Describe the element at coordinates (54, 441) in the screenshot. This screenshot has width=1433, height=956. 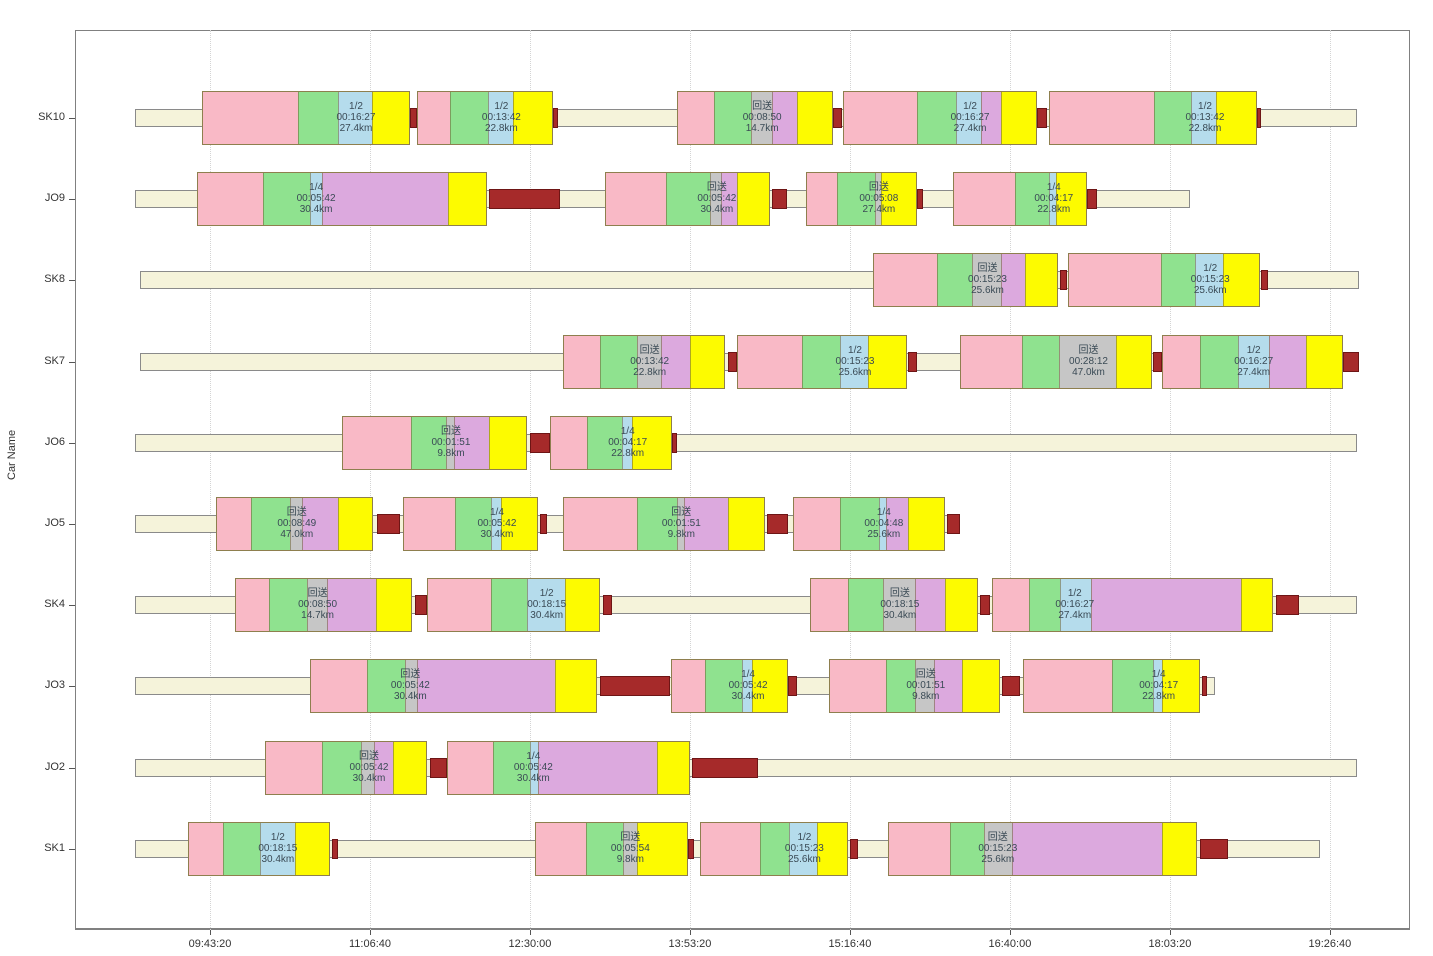
I see `y-tick-label: JO6` at that location.